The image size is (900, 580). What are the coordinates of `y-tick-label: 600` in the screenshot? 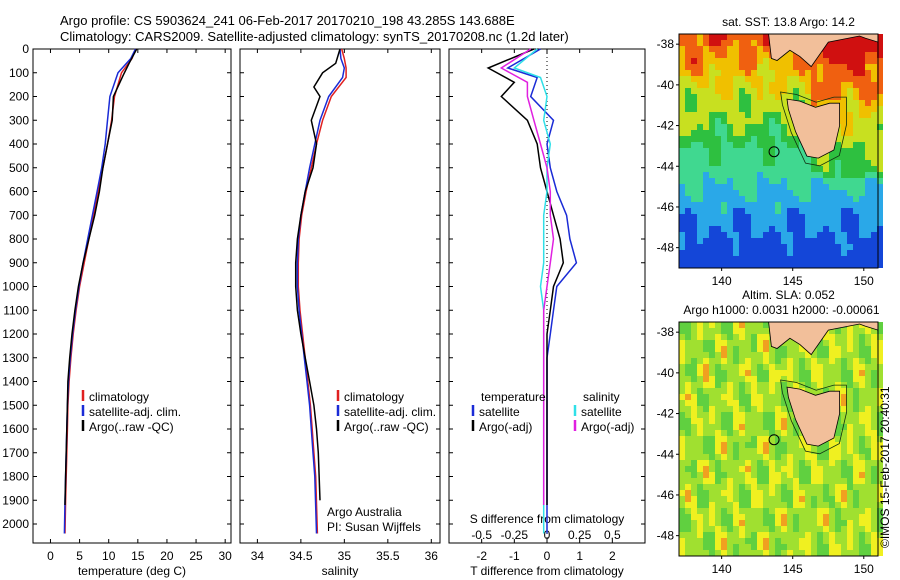 It's located at (19, 192).